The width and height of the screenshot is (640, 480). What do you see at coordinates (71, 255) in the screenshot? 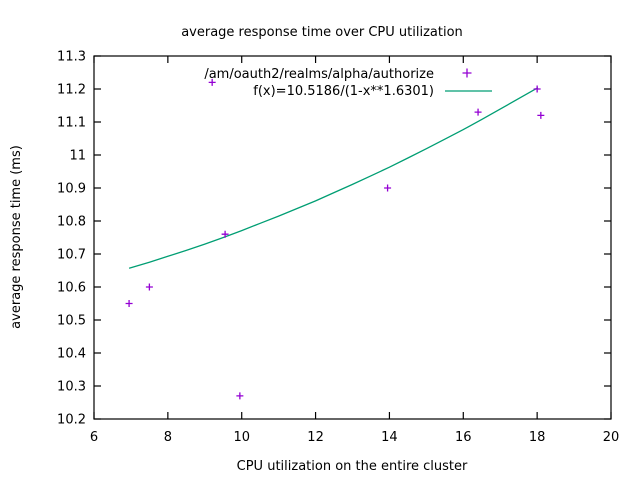
I see `y-tick-label: 10.7` at bounding box center [71, 255].